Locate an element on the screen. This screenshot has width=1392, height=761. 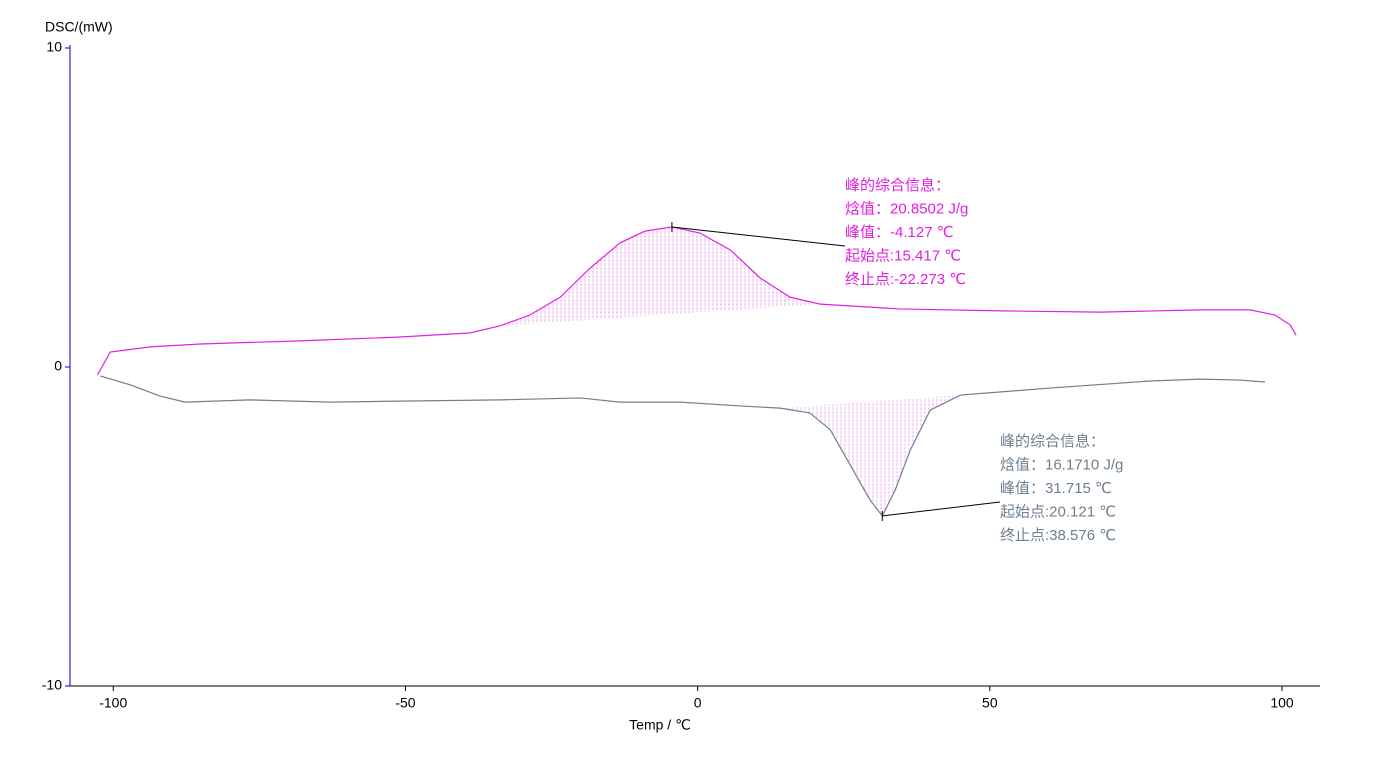
annotation-line: 起始点:20.121 ℃ is located at coordinates (1058, 511).